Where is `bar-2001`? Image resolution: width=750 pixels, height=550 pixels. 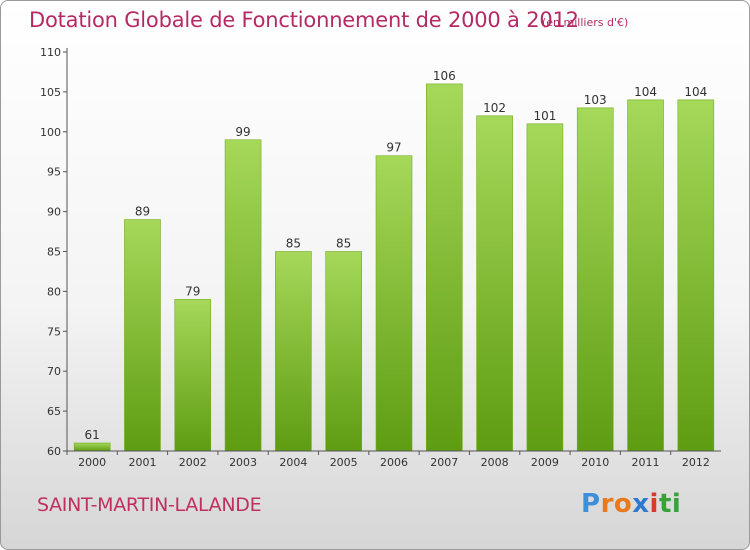
bar-2001 is located at coordinates (142, 335).